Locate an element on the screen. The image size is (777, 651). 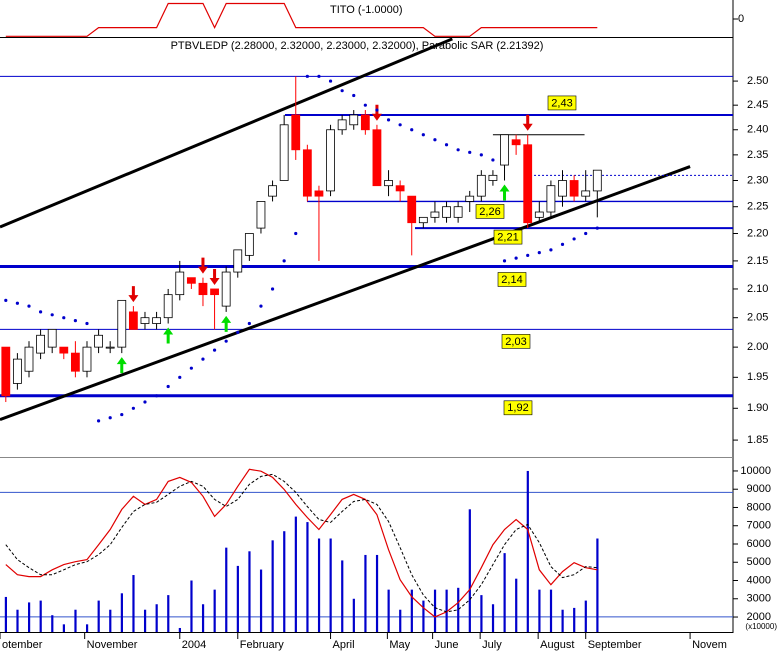
level-label: 2,43 is located at coordinates (561, 103).